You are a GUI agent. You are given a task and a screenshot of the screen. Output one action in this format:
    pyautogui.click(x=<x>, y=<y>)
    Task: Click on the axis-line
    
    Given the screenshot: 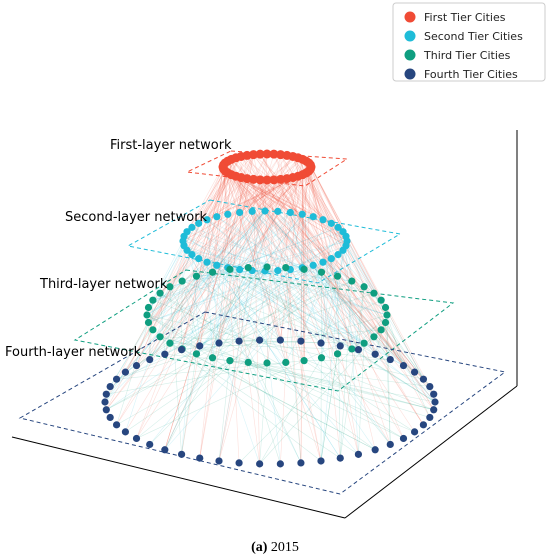 What is the action you would take?
    pyautogui.click(x=431, y=452)
    